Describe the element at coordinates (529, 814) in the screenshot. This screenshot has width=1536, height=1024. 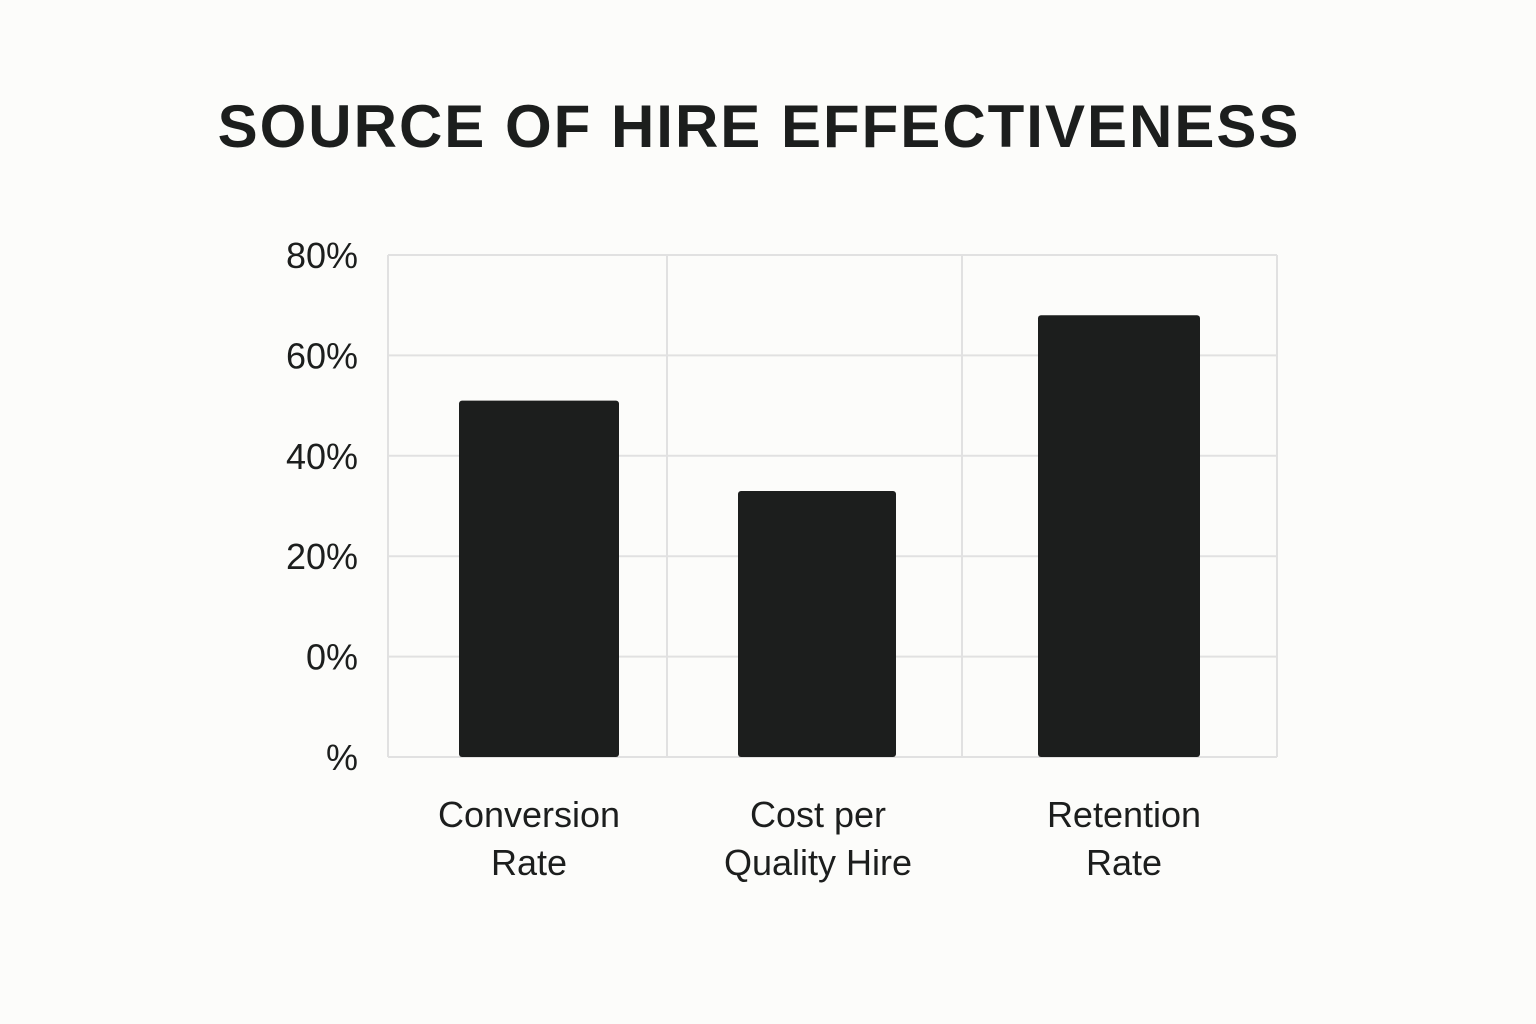
I see `x-category-label-line: Conversion` at that location.